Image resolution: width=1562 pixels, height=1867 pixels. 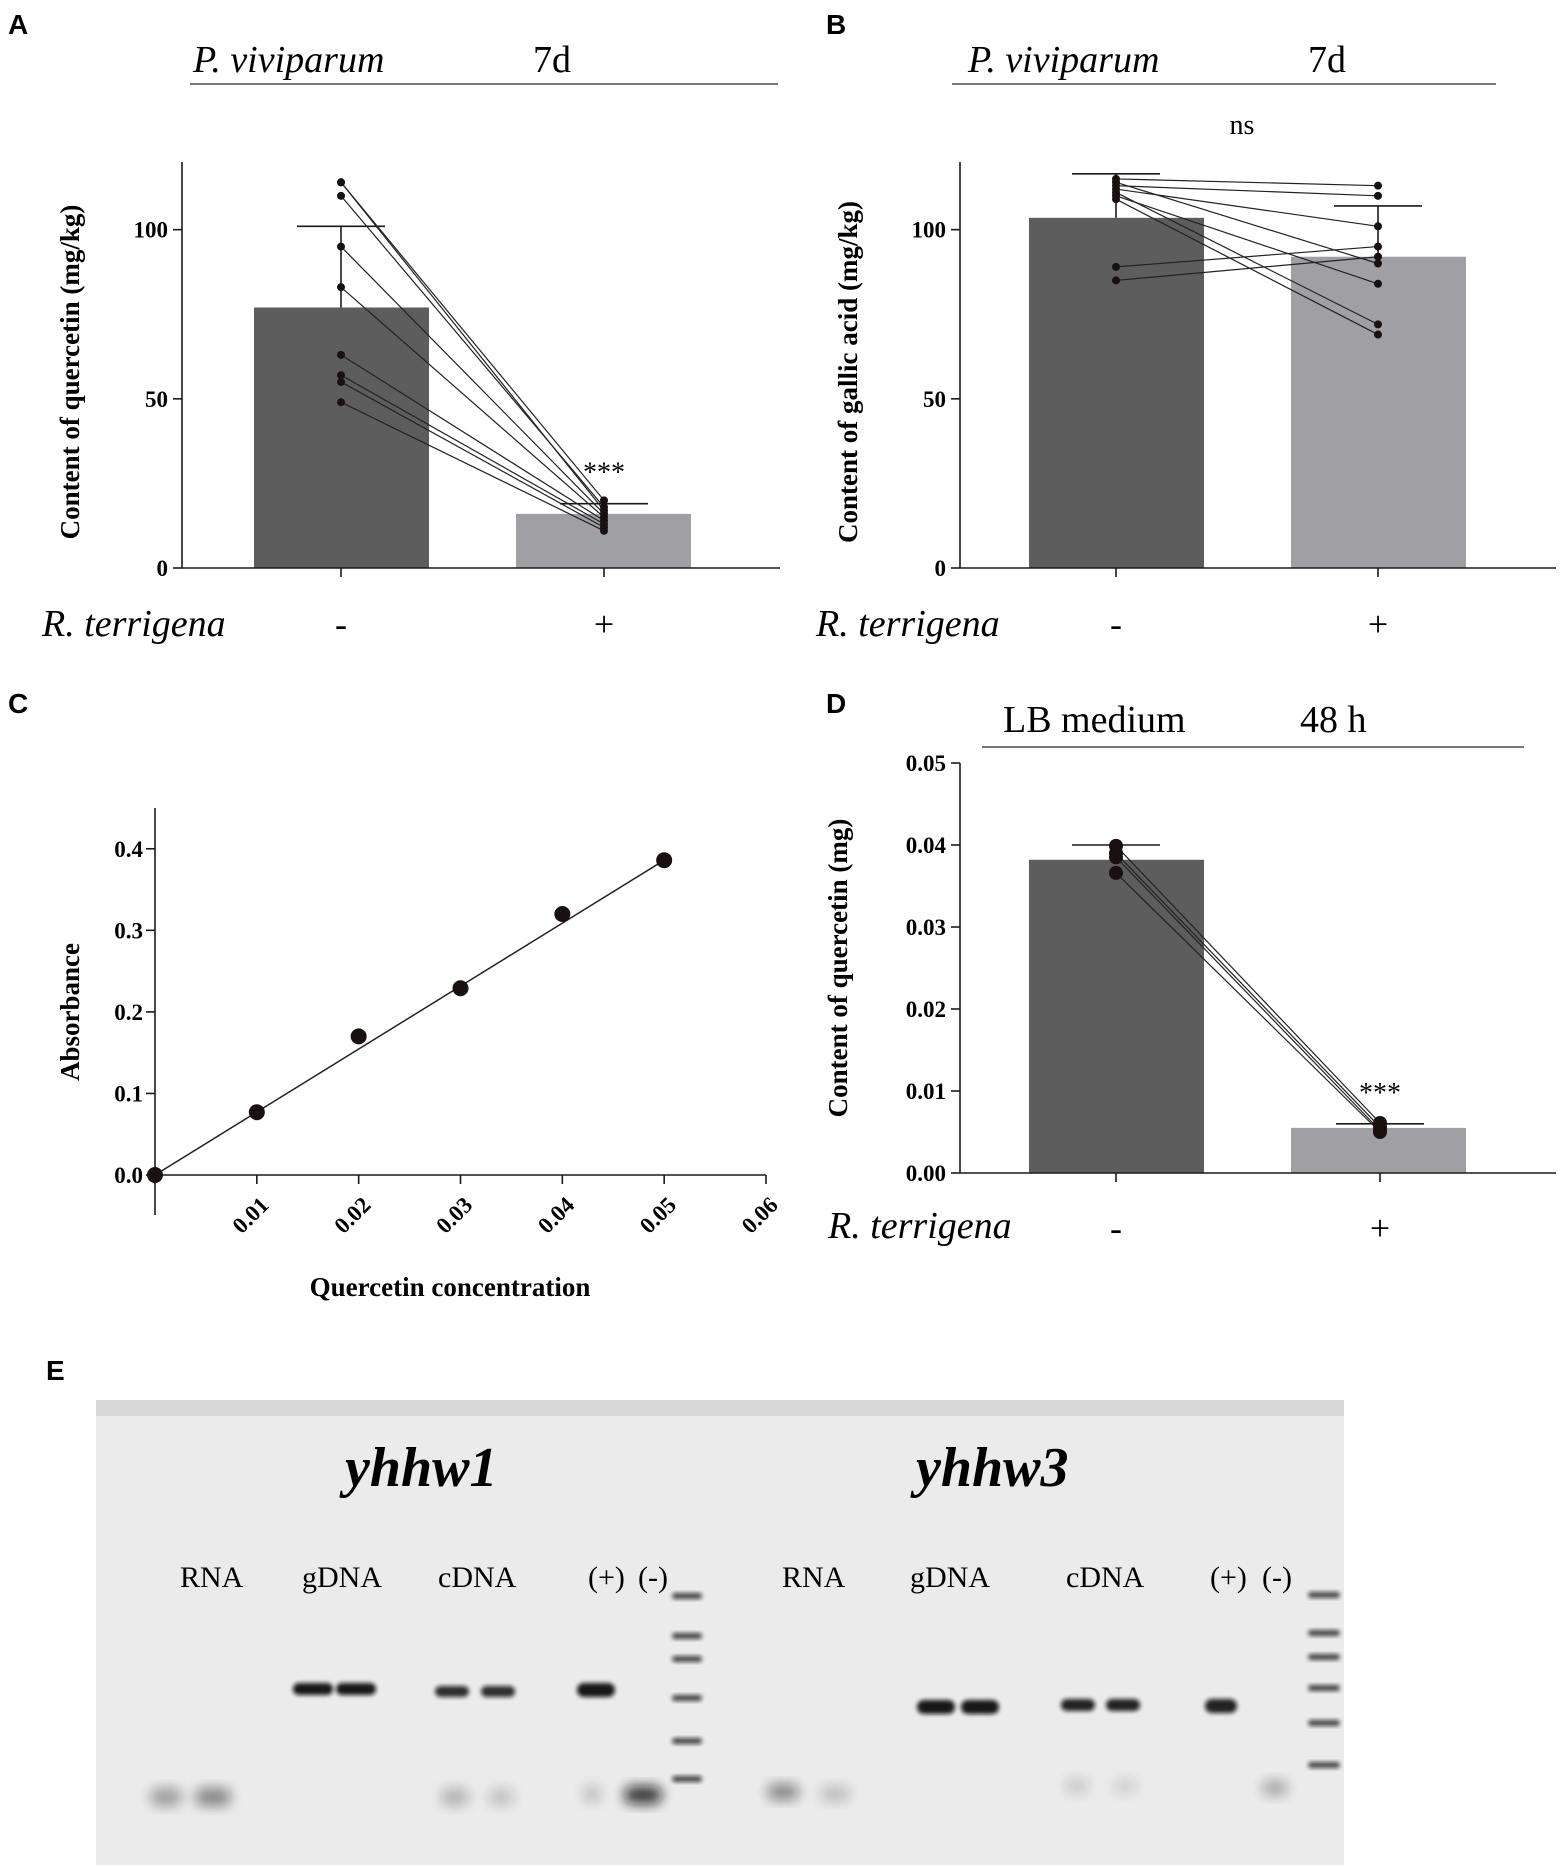 What do you see at coordinates (926, 1091) in the screenshot?
I see `panel-d-y-tick-label: 0.01` at bounding box center [926, 1091].